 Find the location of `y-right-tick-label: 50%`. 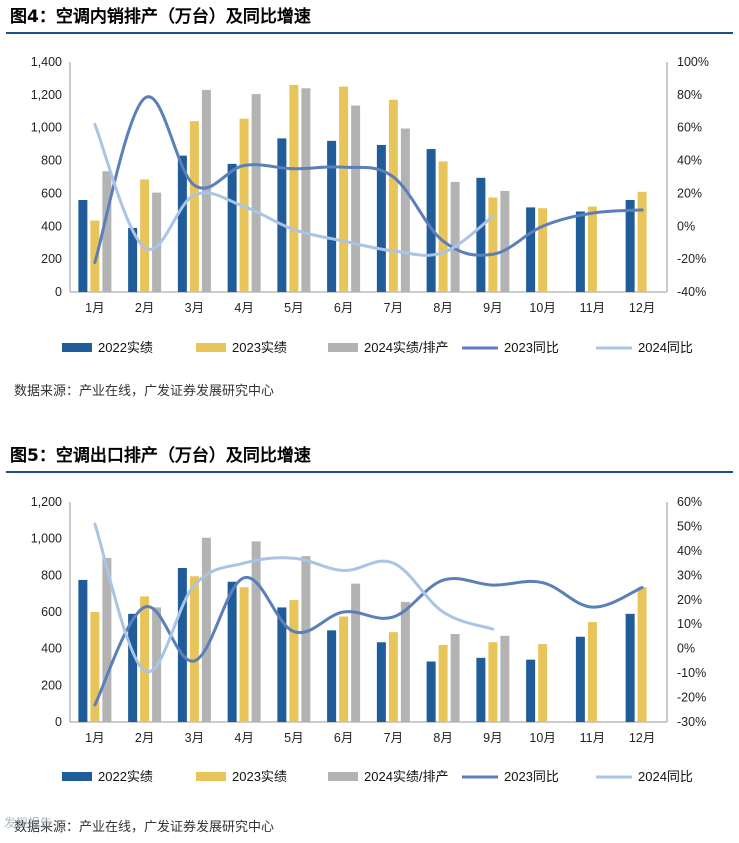

y-right-tick-label: 50% is located at coordinates (689, 526).